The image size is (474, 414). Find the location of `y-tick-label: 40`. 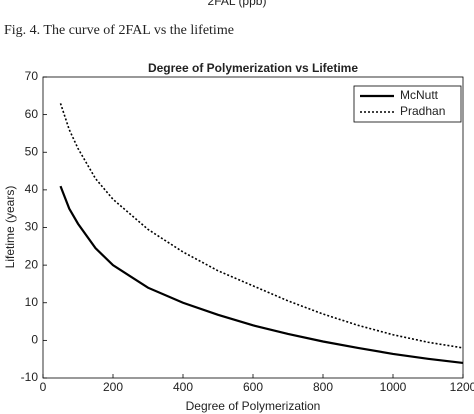

y-tick-label: 40 is located at coordinates (32, 189).